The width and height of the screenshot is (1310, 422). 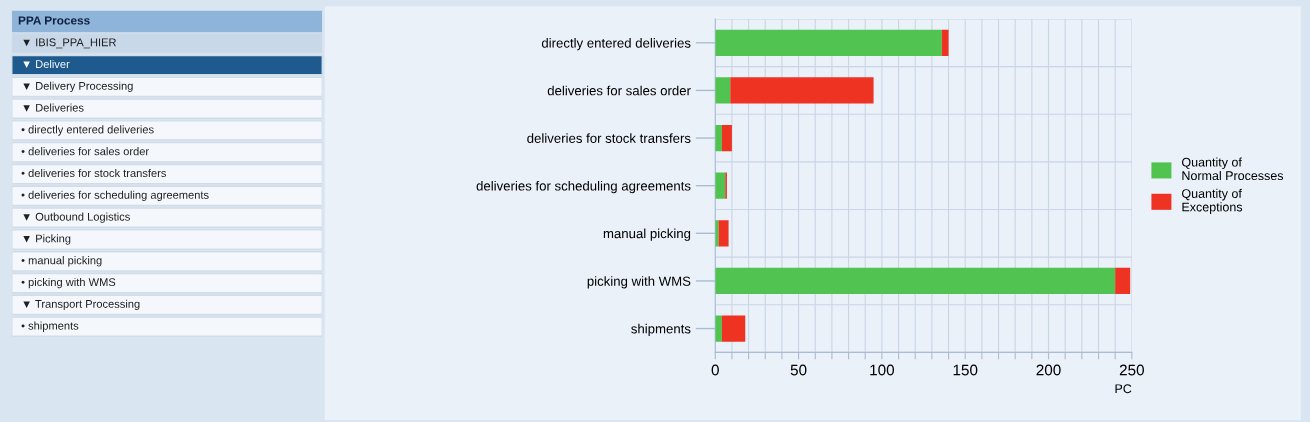 I want to click on x-tick-label: 150, so click(x=965, y=370).